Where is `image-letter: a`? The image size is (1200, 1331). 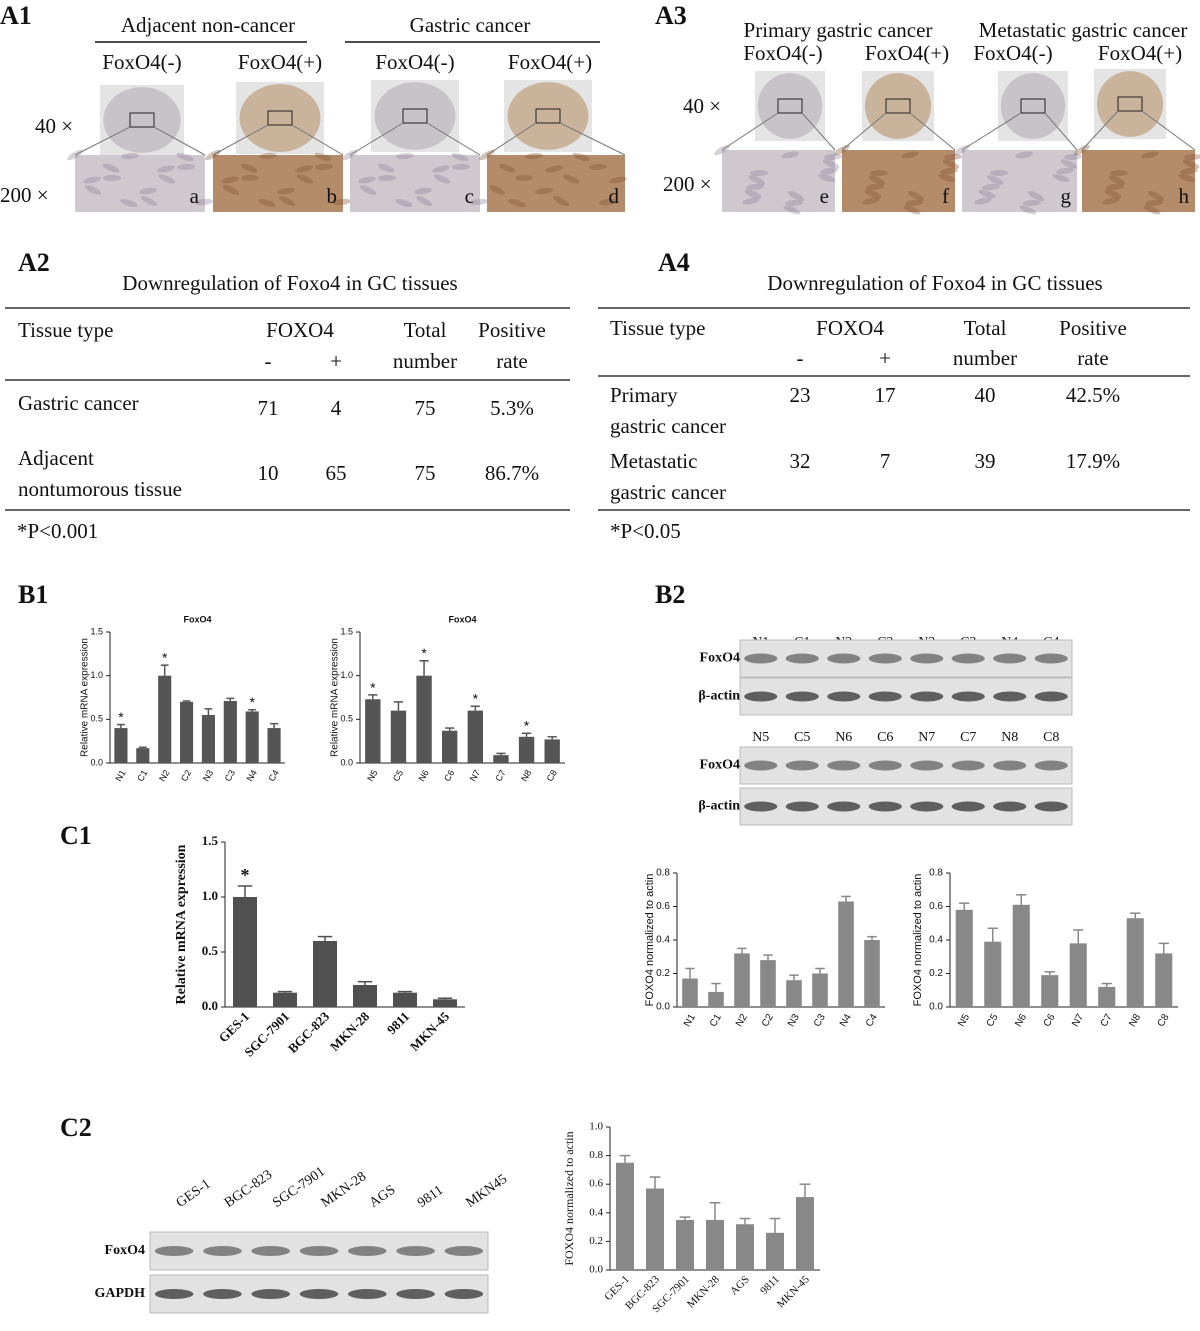 image-letter: a is located at coordinates (195, 196).